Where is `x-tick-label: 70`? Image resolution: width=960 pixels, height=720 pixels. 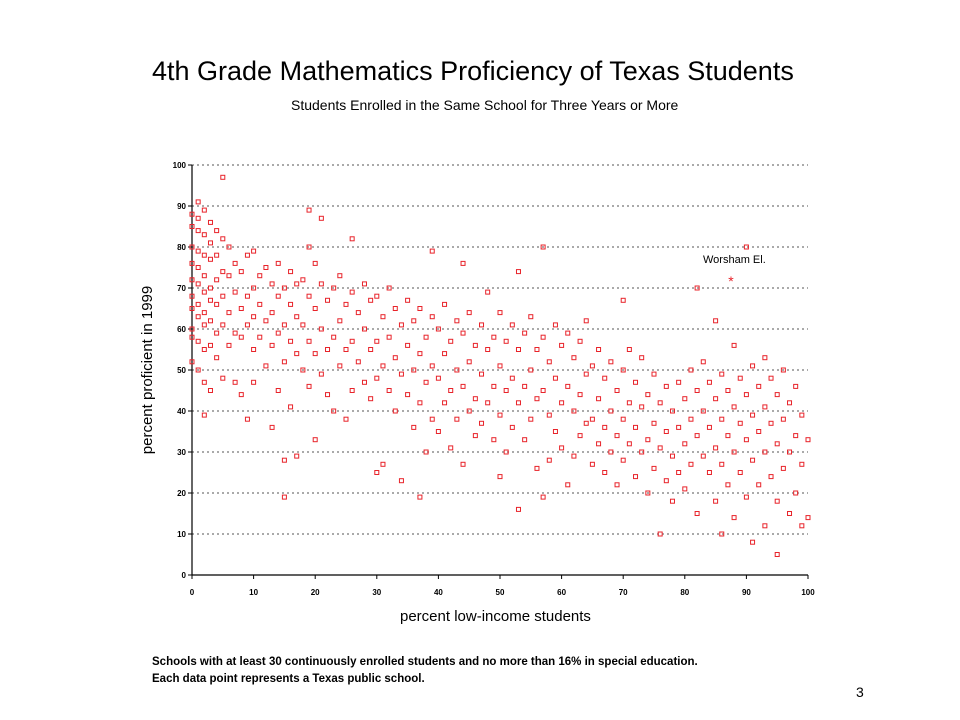 x-tick-label: 70 is located at coordinates (623, 592).